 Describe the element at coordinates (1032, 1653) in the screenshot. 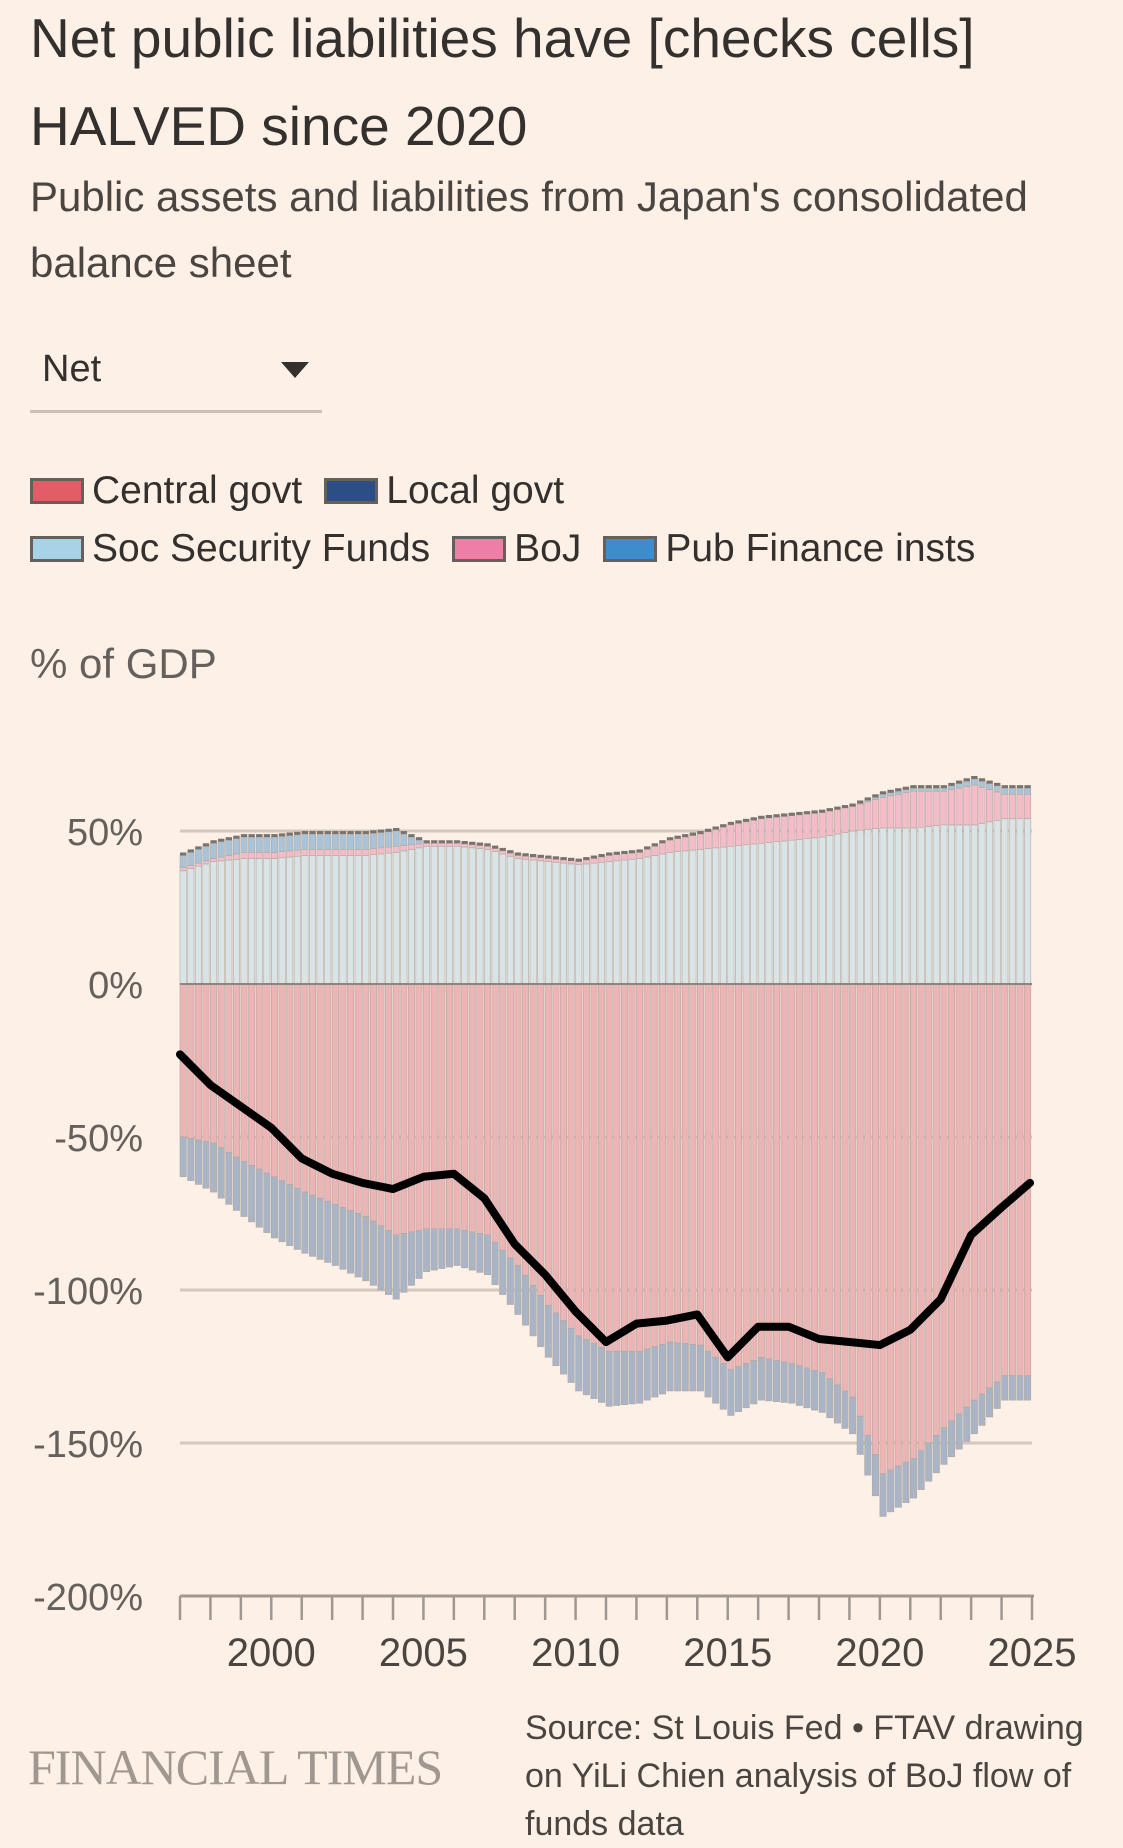

I see `x-tick-label: 2025` at that location.